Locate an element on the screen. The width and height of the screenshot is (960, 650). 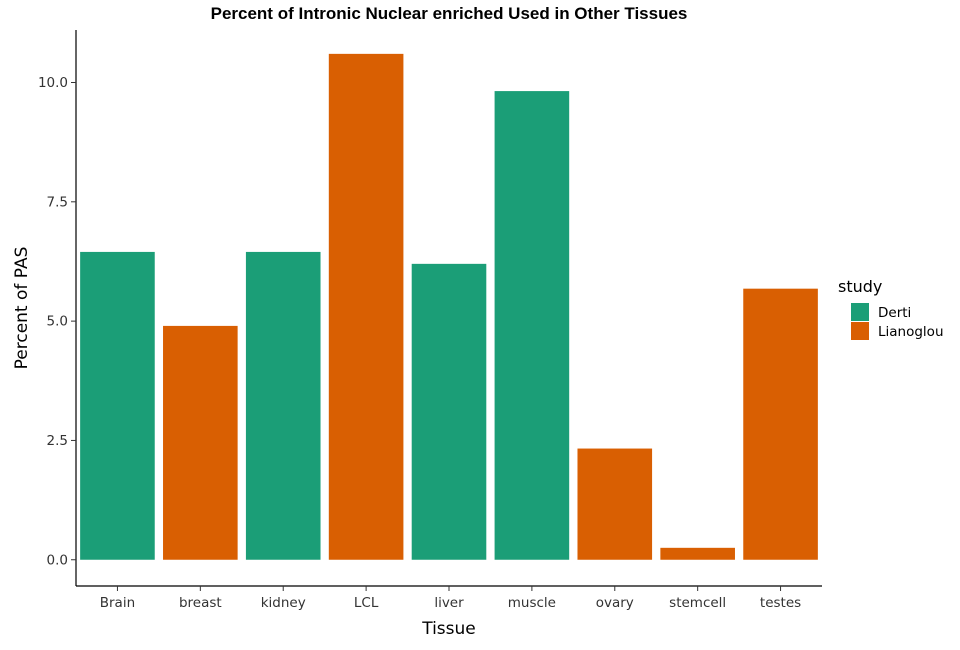
y-tick-label: 2.5 is located at coordinates (57, 441).